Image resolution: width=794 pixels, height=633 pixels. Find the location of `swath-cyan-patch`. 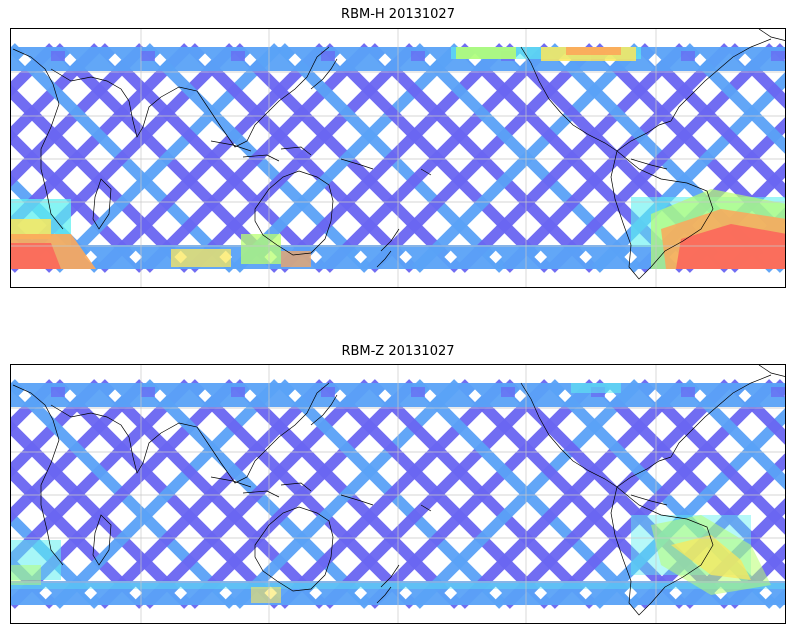

swath-cyan-patch is located at coordinates (398, 586).